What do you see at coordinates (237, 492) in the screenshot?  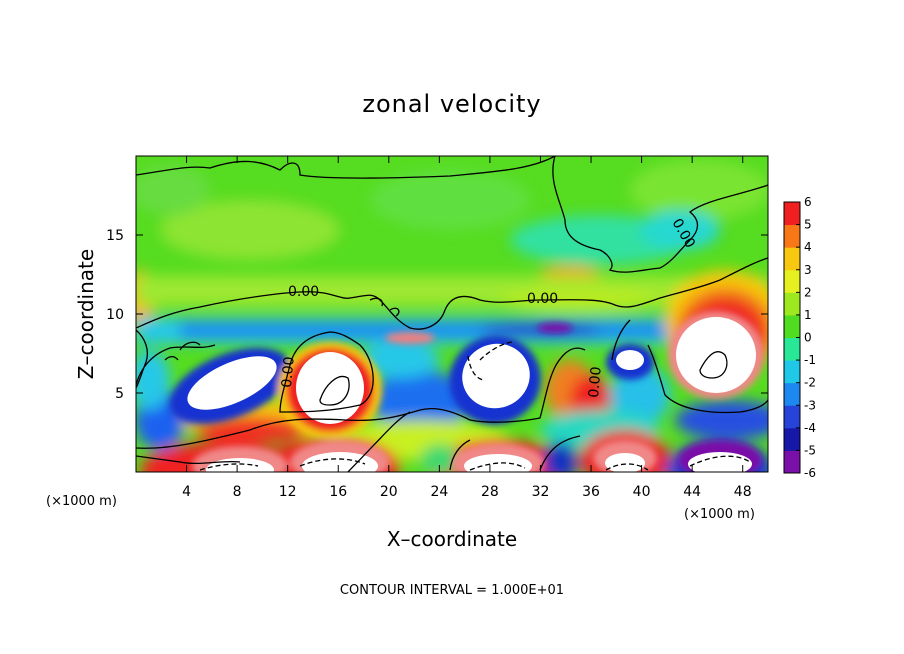 I see `x-tick-label: 8` at bounding box center [237, 492].